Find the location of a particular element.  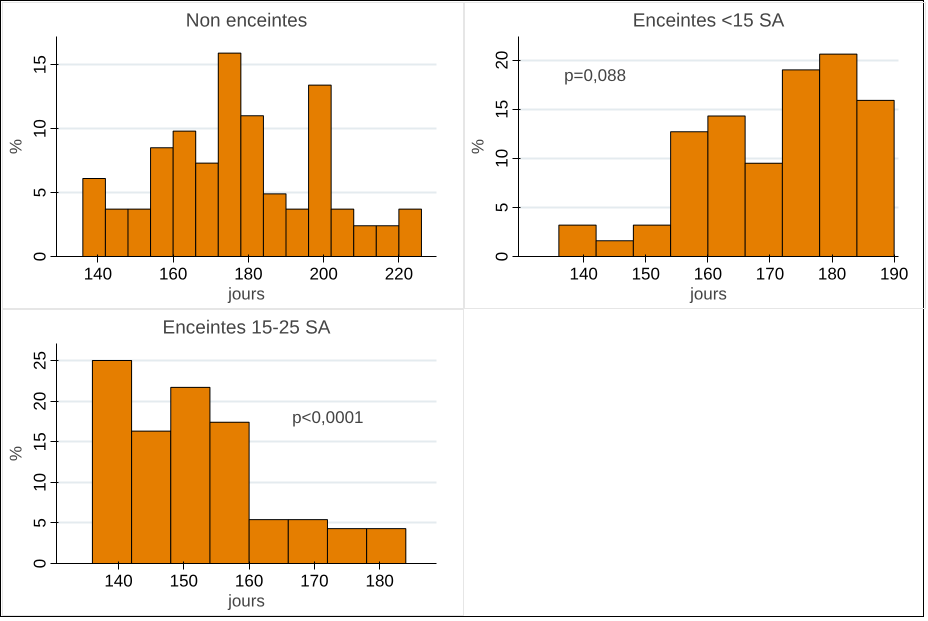

x-tick-label: 220 is located at coordinates (399, 274).